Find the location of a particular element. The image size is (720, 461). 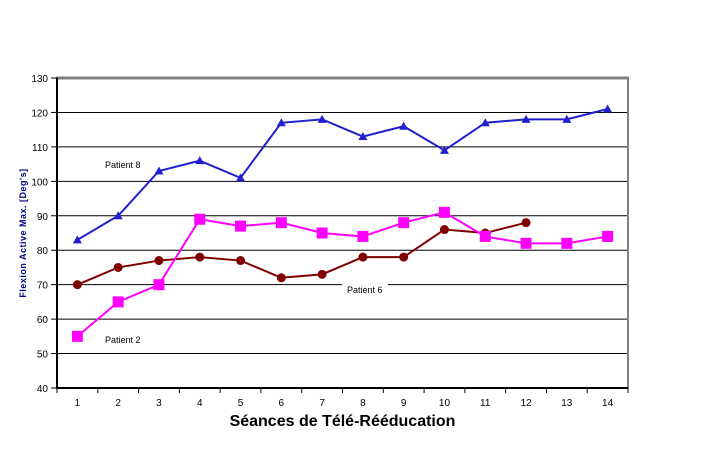

y-tick-label-90: 90 is located at coordinates (43, 217).